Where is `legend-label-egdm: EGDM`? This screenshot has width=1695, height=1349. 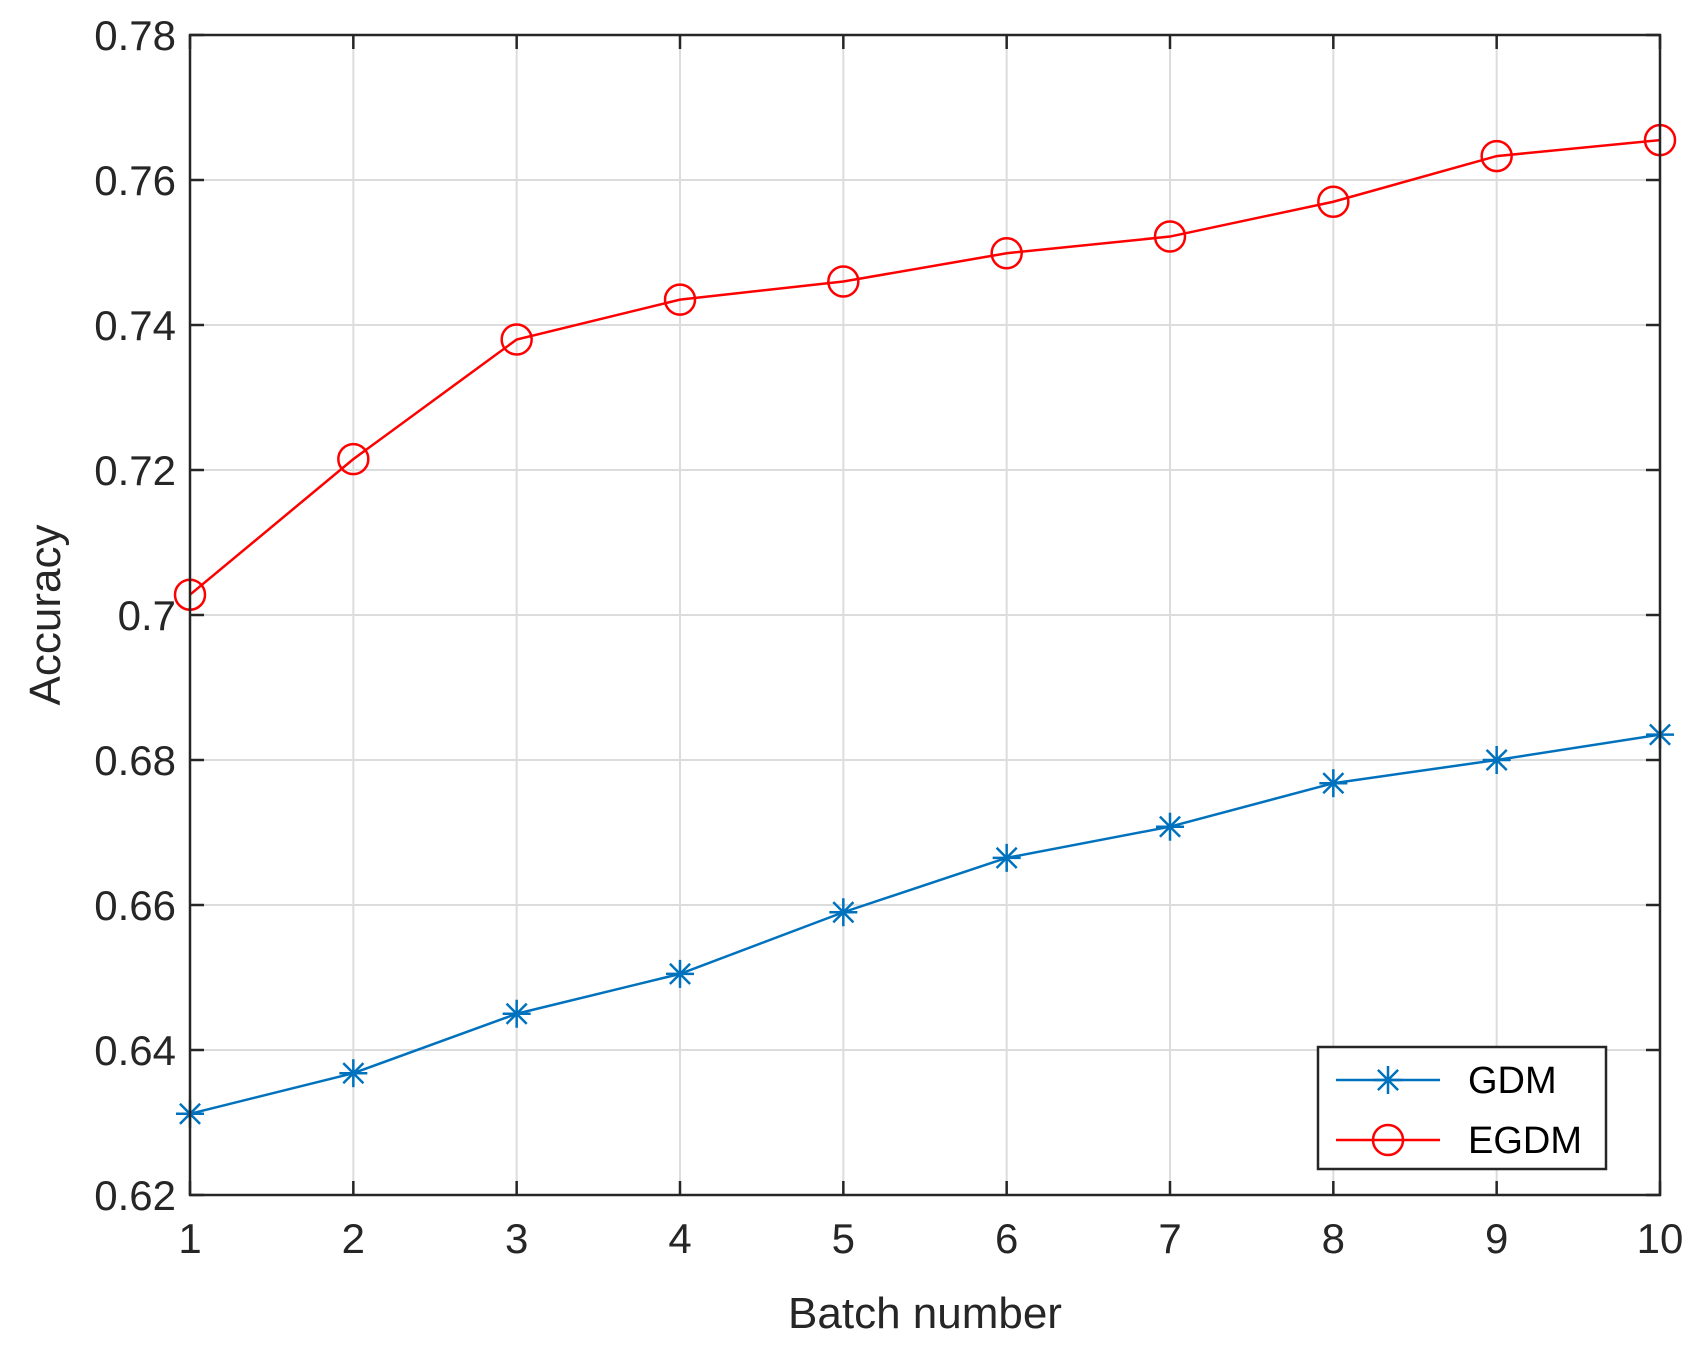
legend-label-egdm: EGDM is located at coordinates (1525, 1141).